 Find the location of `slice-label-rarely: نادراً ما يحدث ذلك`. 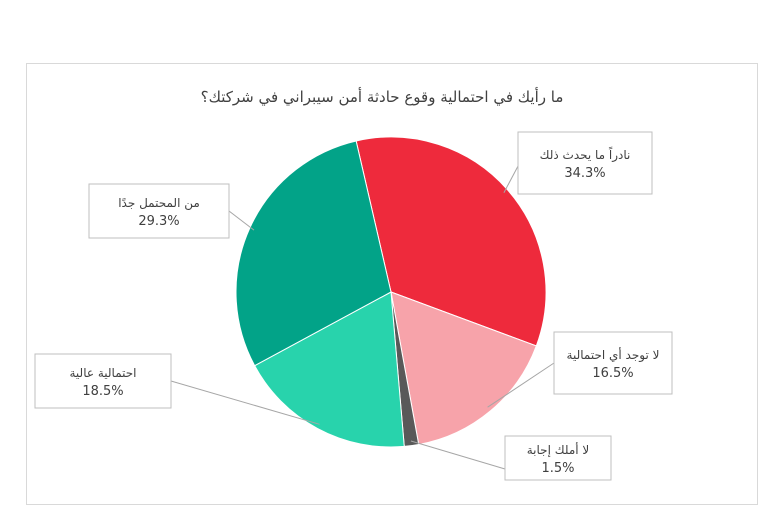

slice-label-rarely: نادراً ما يحدث ذلك is located at coordinates (585, 154).